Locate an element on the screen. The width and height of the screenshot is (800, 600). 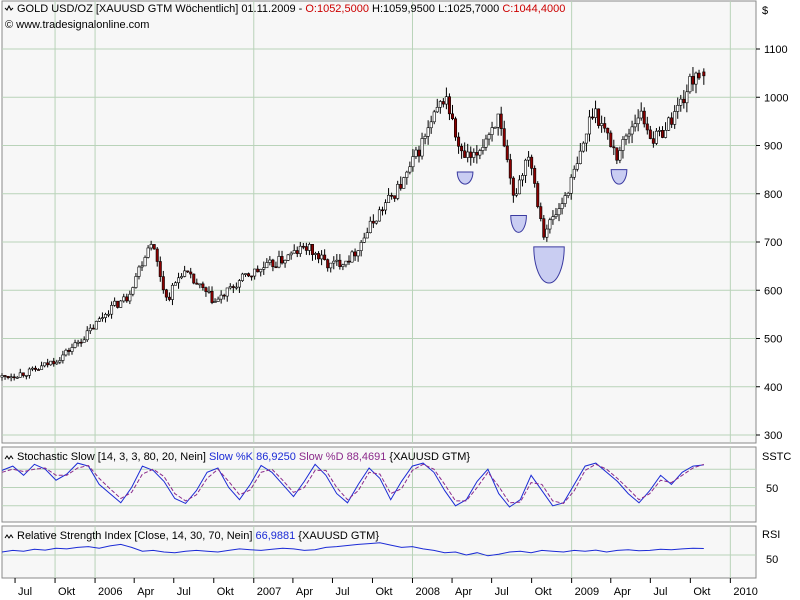
stochastic-series-slow-k is located at coordinates (352, 485).